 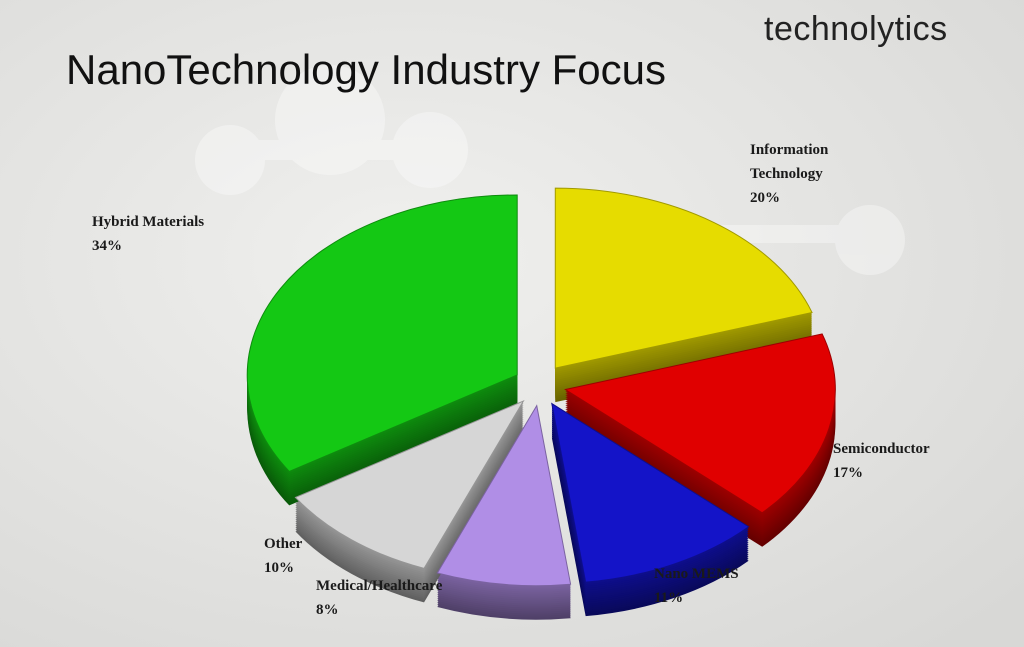 What do you see at coordinates (789, 162) in the screenshot?
I see `category-label: Information Technology` at bounding box center [789, 162].